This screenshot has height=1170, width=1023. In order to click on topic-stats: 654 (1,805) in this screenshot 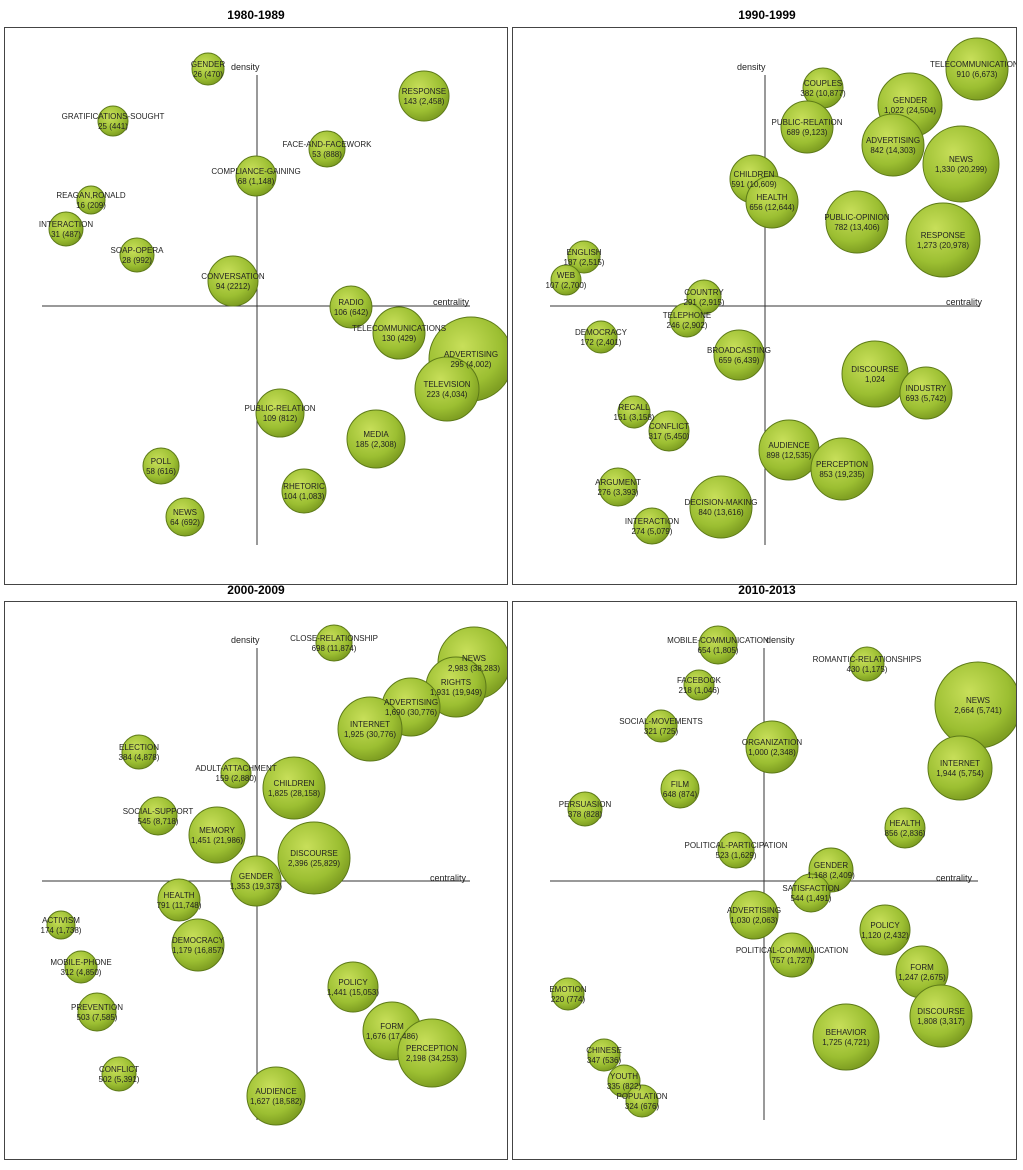, I will do `click(718, 650)`.